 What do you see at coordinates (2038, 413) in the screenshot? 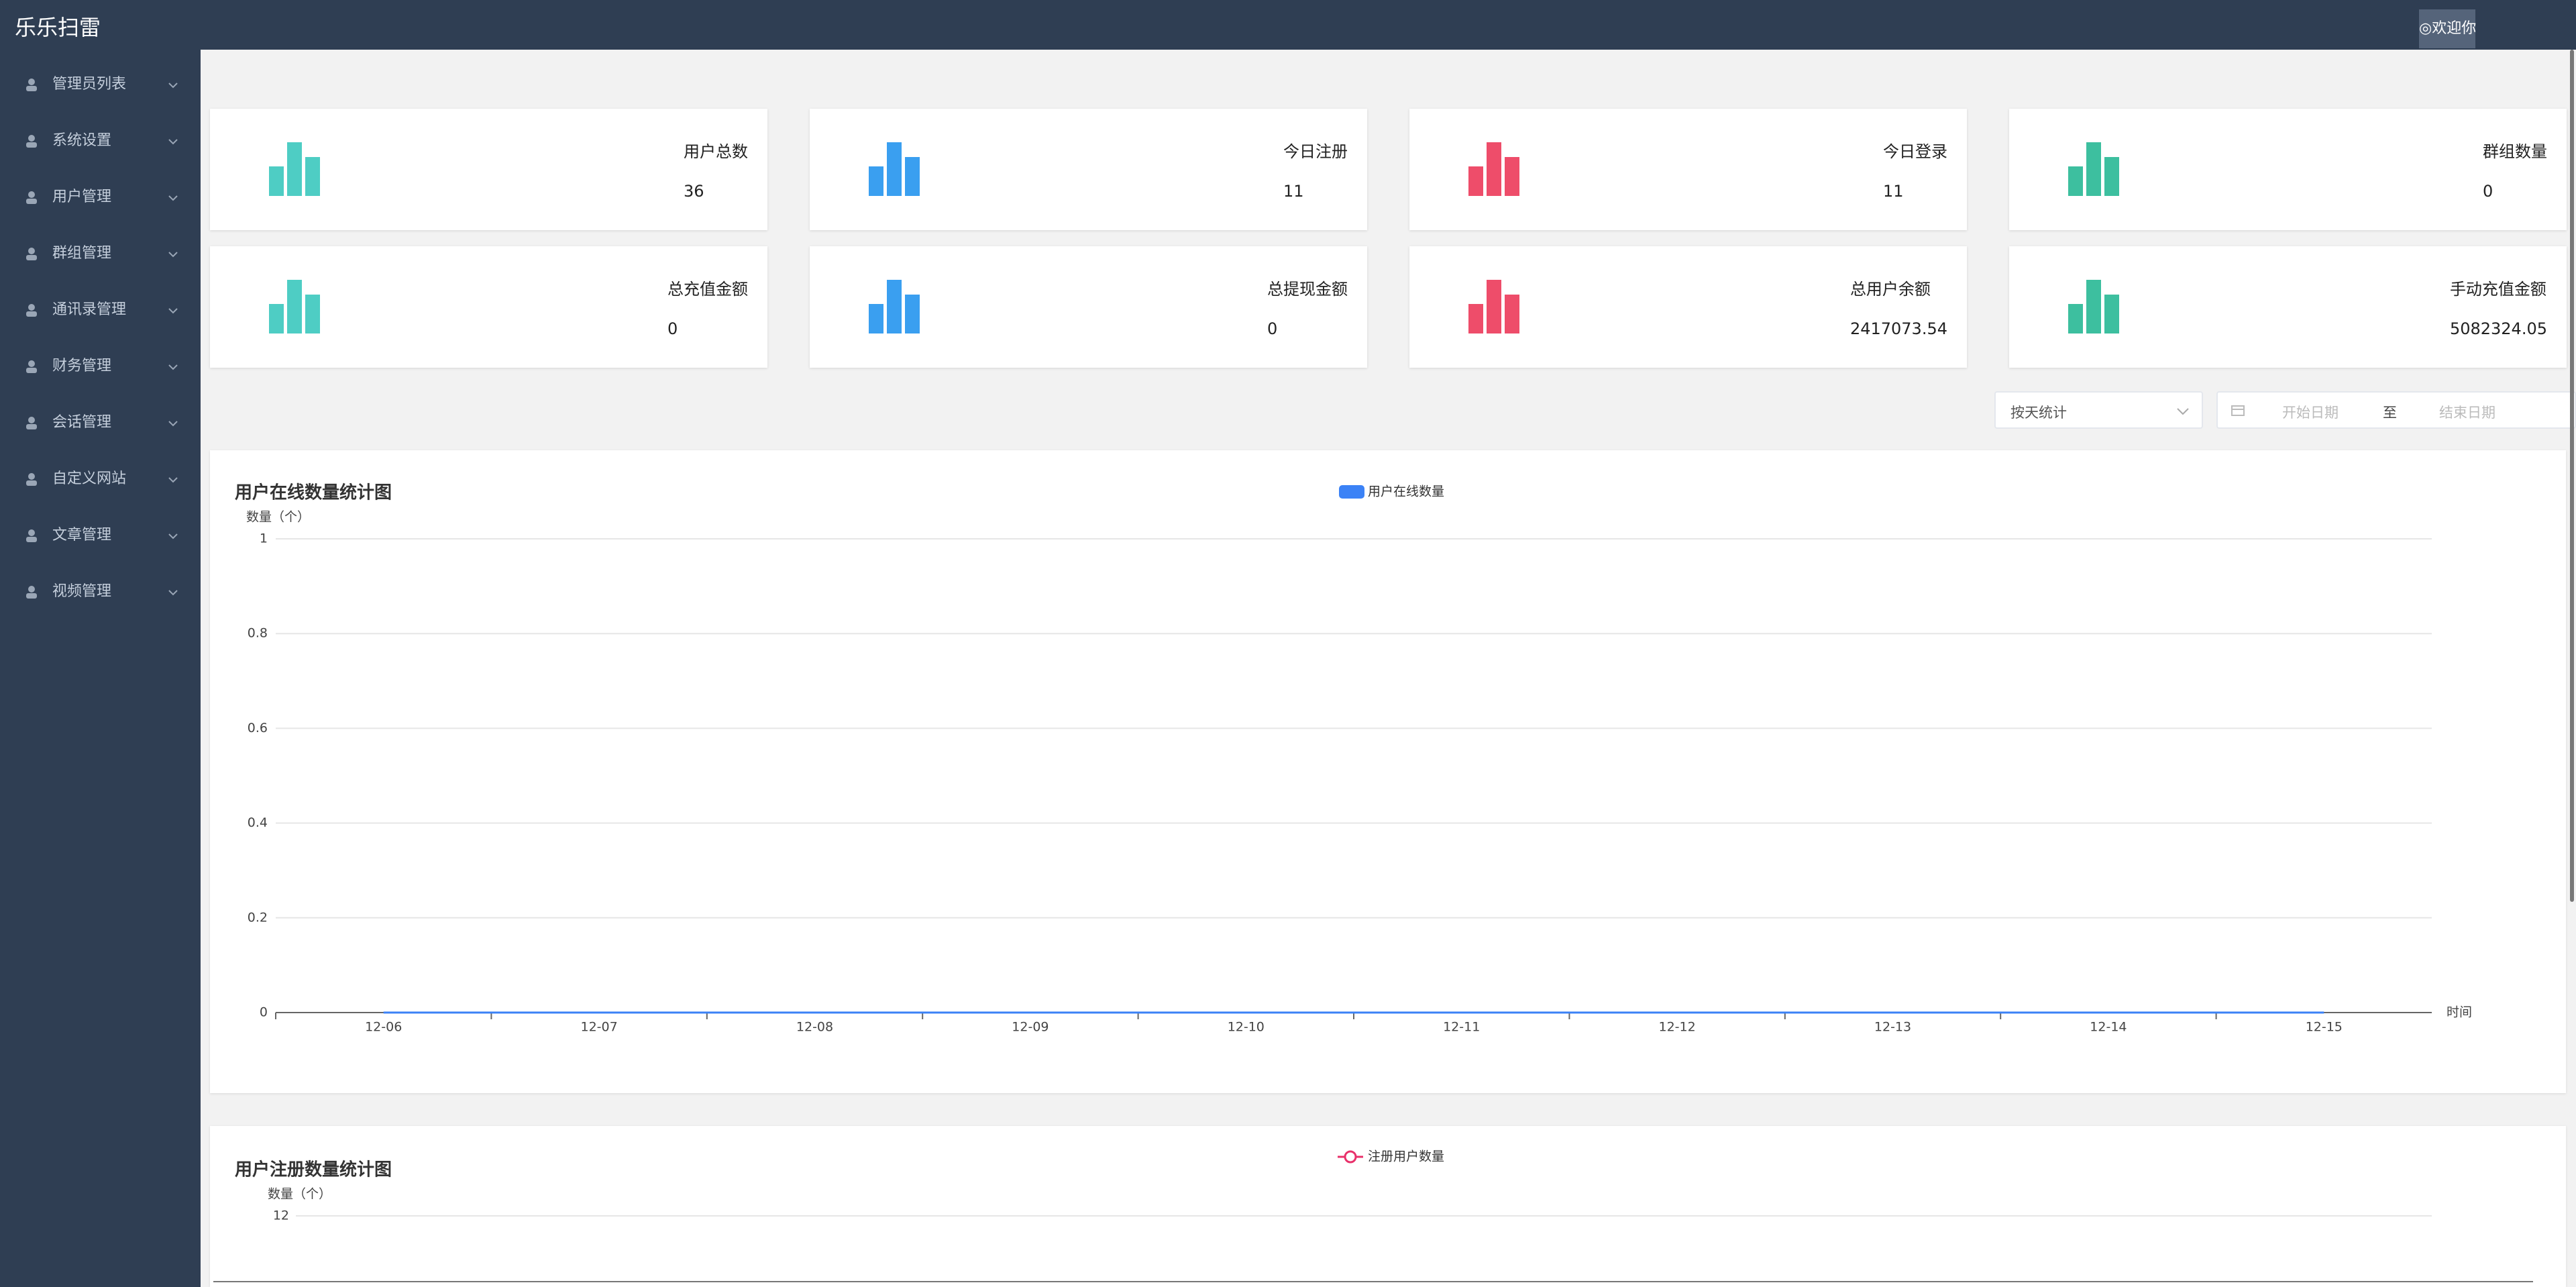
I see `mode-text: 按天统计` at bounding box center [2038, 413].